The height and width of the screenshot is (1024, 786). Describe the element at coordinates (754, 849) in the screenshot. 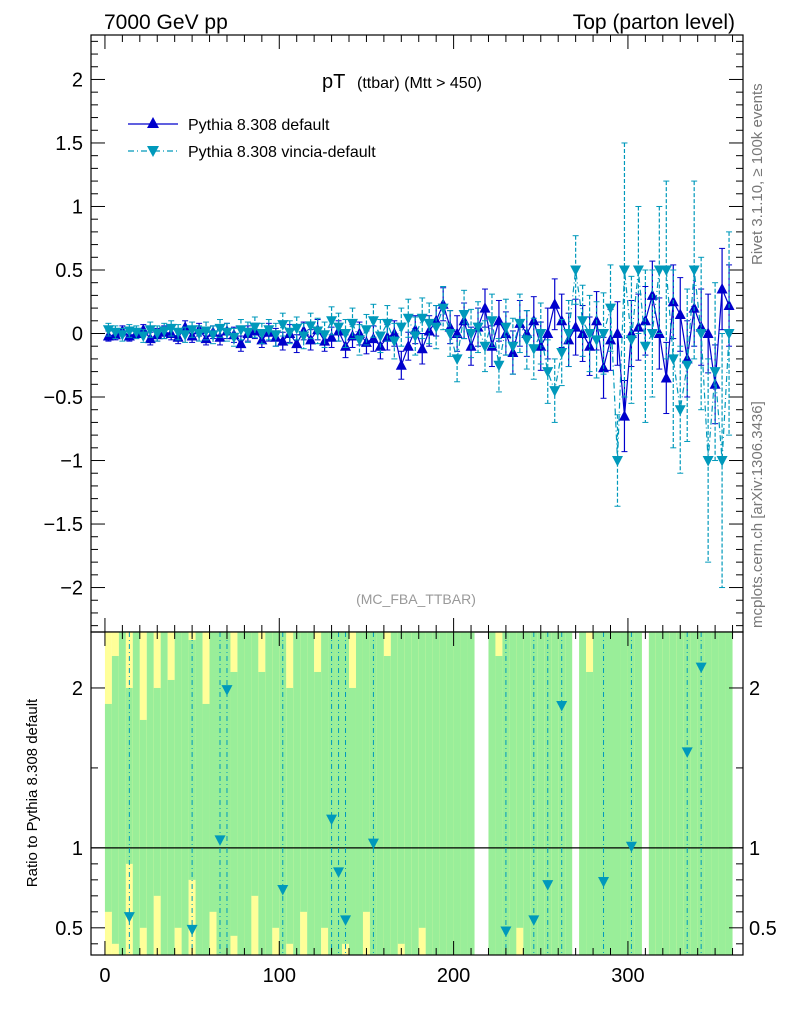

I see `ratio-y-tick-label-right: 1` at that location.